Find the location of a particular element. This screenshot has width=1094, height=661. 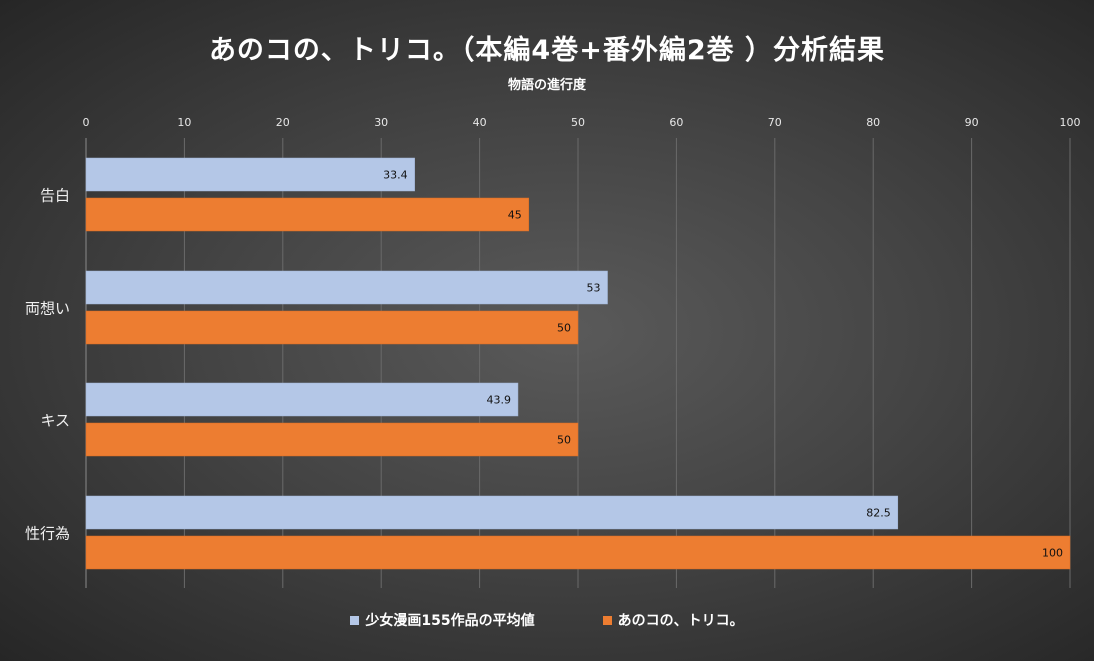

chart-title: あのコの、トリコ。（本編4巻+番外編2巻 ）分析結果 is located at coordinates (547, 50).